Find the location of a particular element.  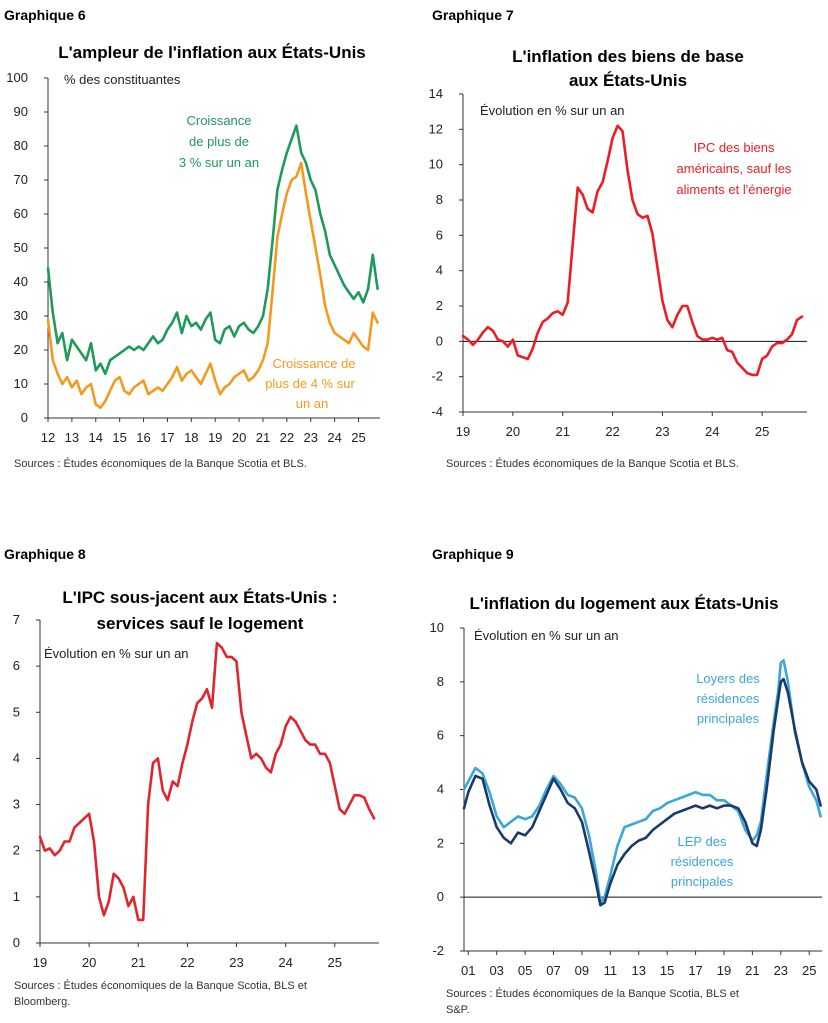

chart-9-source: S&P. is located at coordinates (458, 1010).